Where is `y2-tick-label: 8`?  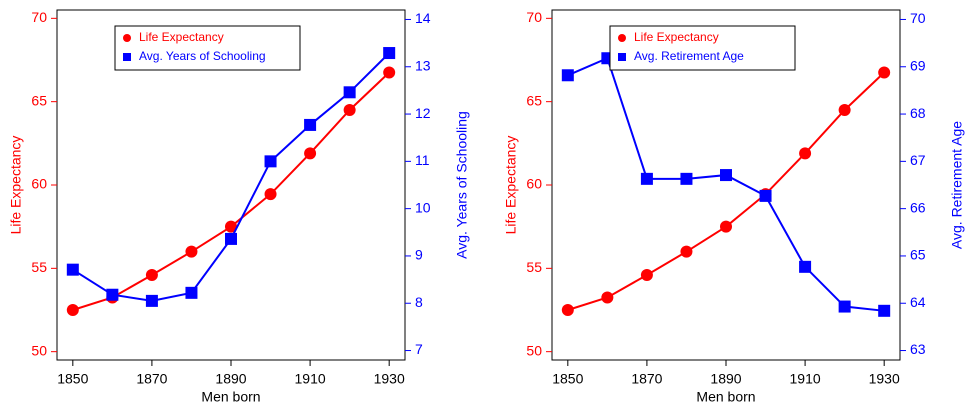 y2-tick-label: 8 is located at coordinates (419, 302).